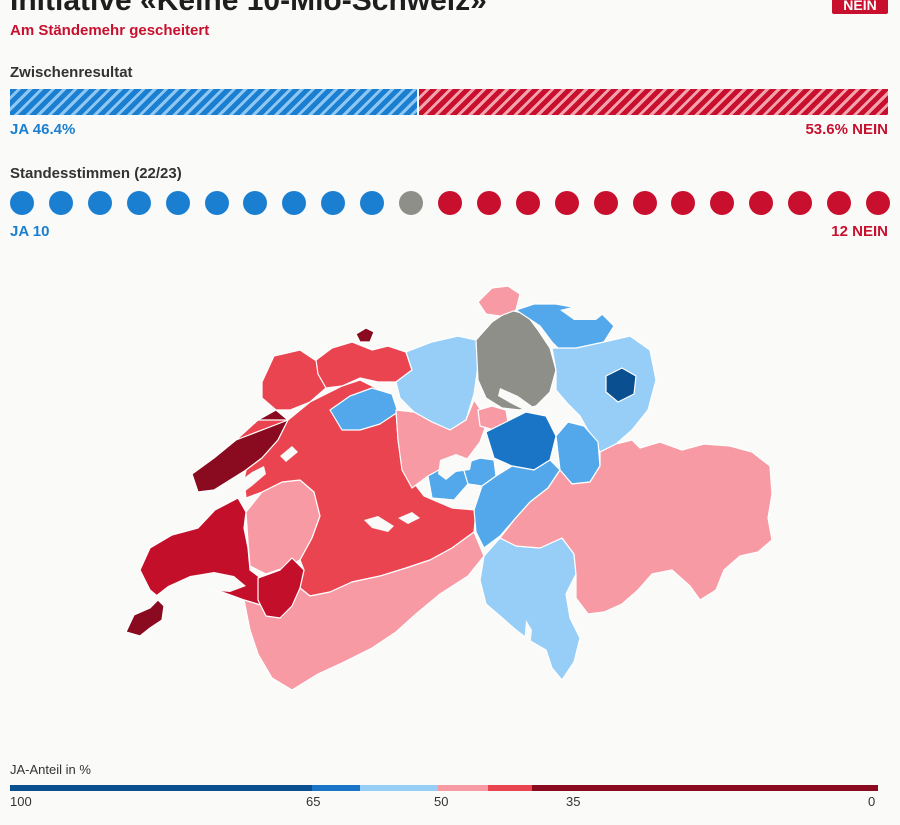  I want to click on legend-tick-0: 0, so click(872, 801).